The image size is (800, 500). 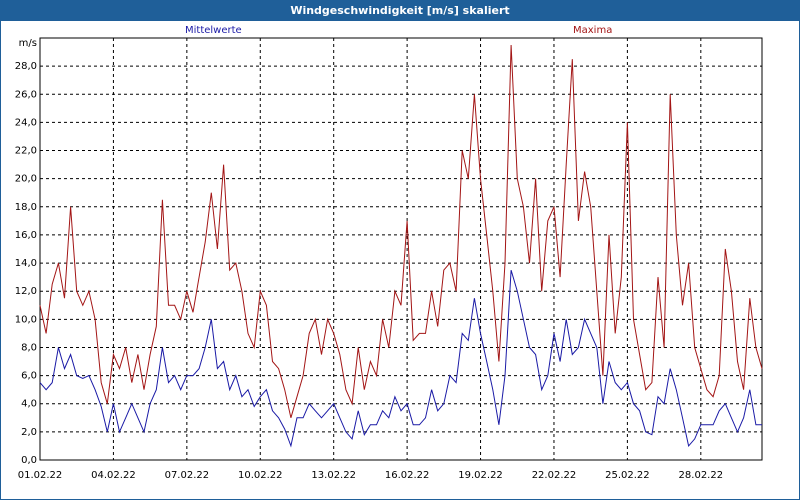 What do you see at coordinates (113, 475) in the screenshot?
I see `x-tick-label: 04.02.22` at bounding box center [113, 475].